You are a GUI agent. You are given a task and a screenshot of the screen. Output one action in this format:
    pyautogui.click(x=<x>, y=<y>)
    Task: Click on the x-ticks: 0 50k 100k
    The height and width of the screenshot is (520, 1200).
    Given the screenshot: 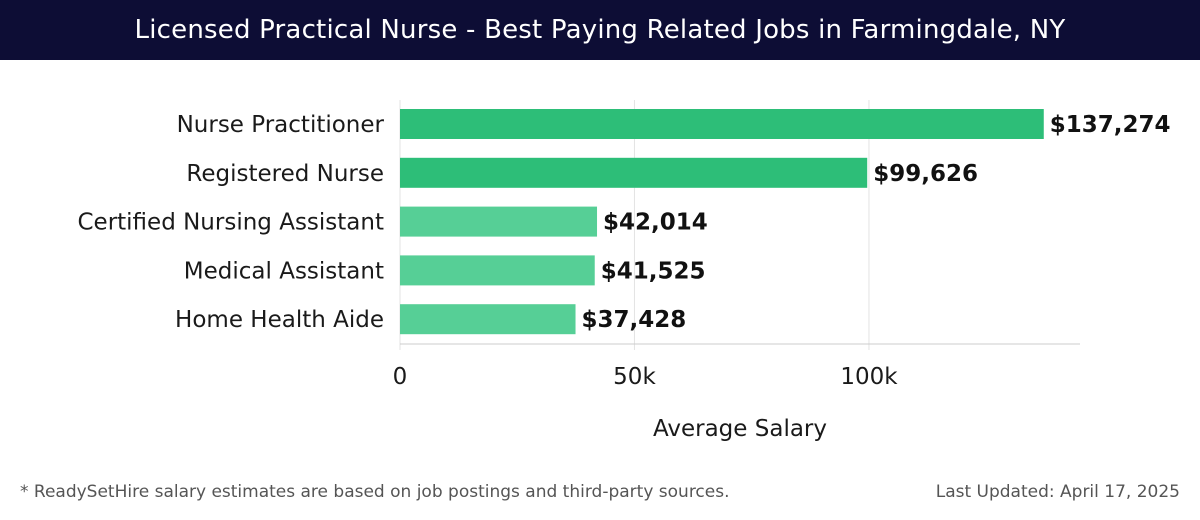 What is the action you would take?
    pyautogui.click(x=646, y=377)
    